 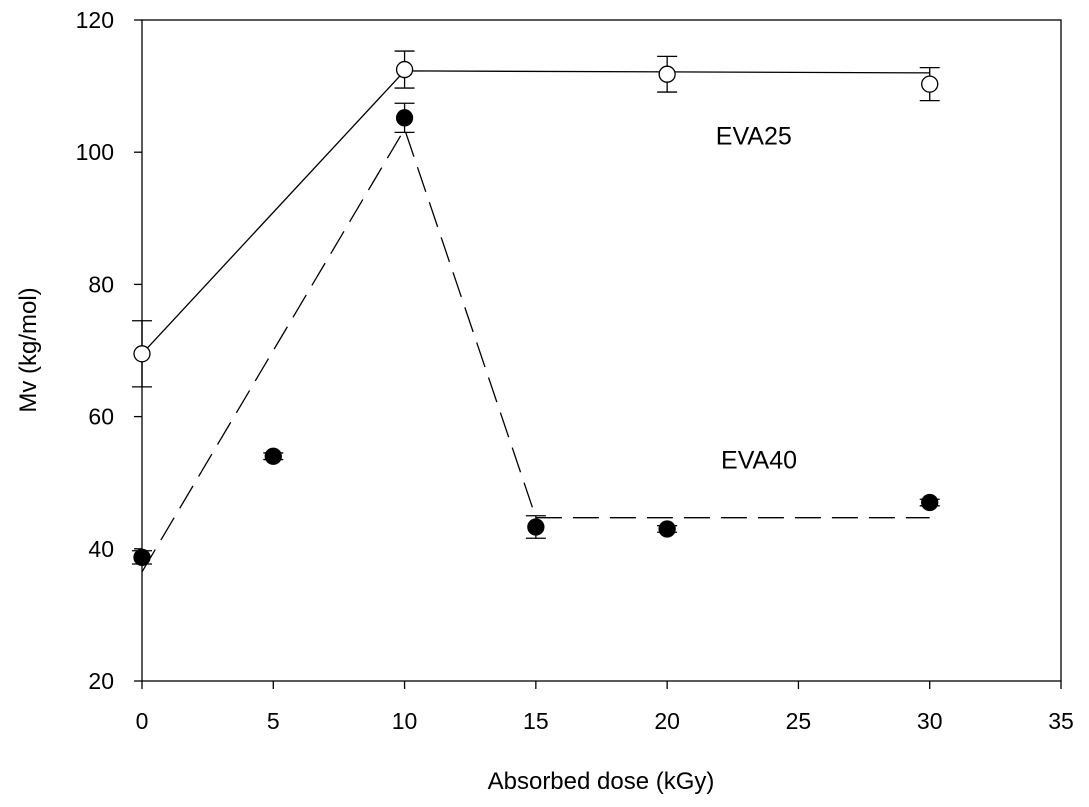 I want to click on eva40-label: EVA40, so click(x=759, y=461).